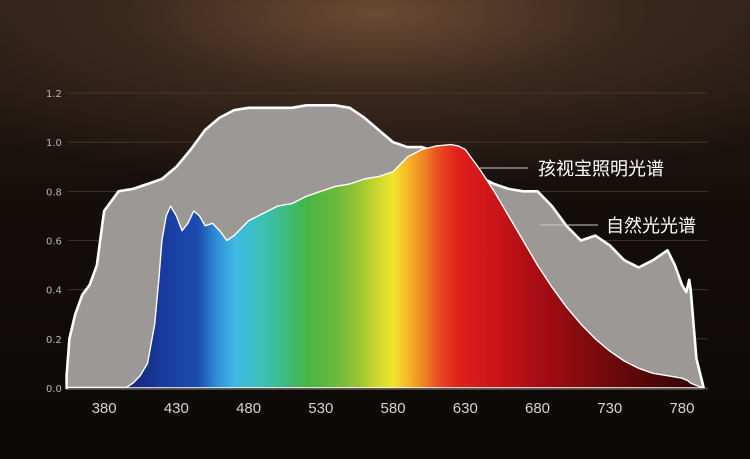  I want to click on legend: 孩视宝照明光谱 自然光光谱, so click(588, 198).